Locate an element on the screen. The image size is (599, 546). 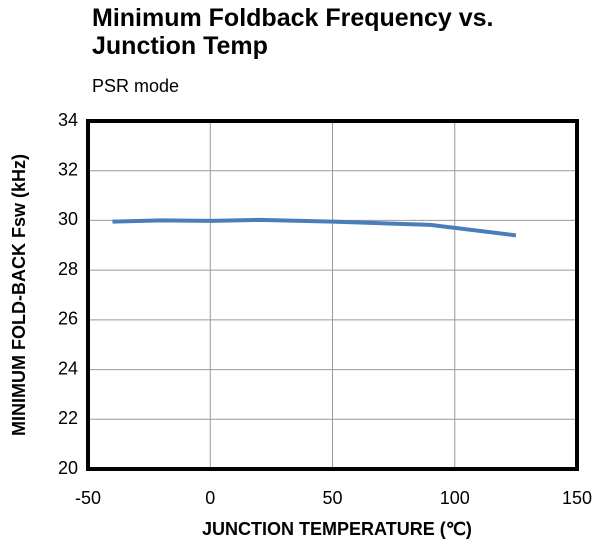
data-line is located at coordinates (314, 227).